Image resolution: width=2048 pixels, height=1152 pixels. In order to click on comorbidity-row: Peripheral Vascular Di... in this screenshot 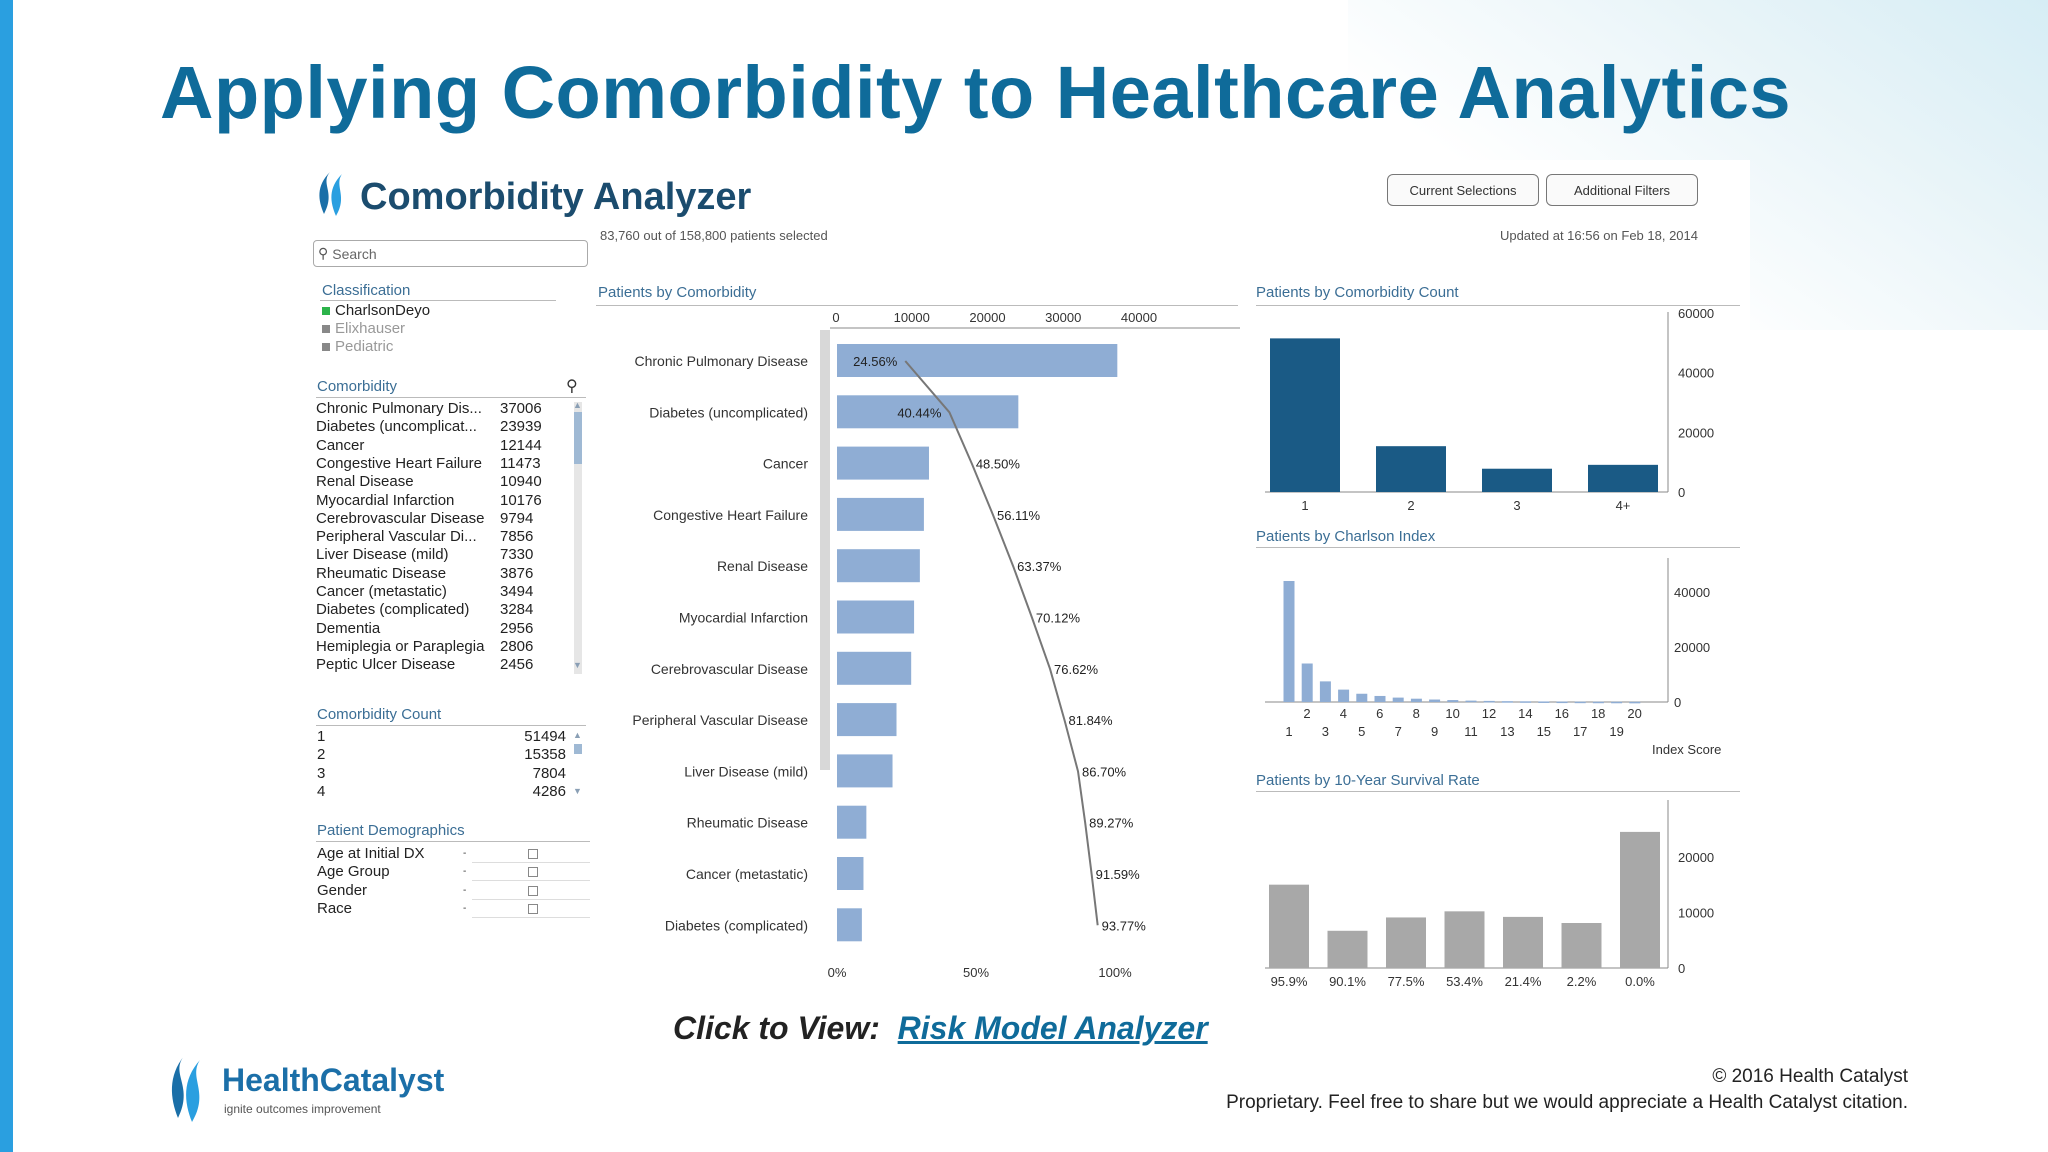, I will do `click(396, 537)`.